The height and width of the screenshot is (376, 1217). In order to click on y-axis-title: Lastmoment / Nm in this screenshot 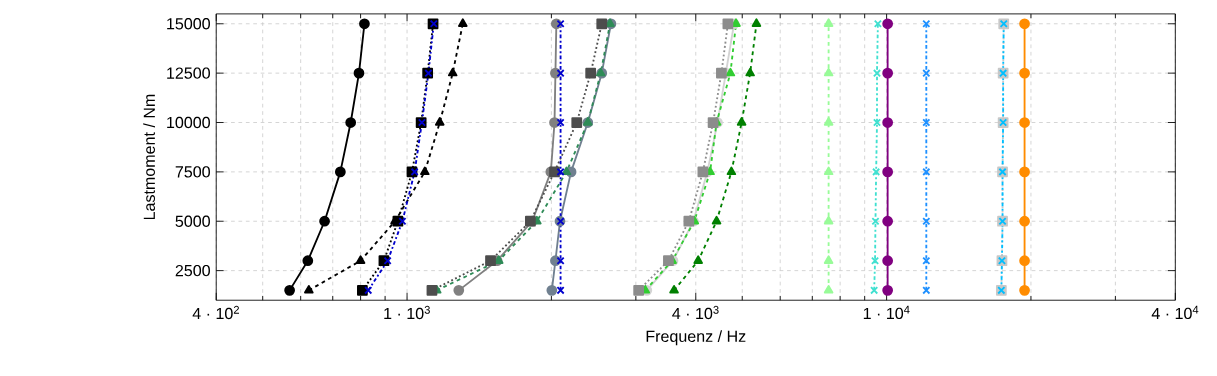, I will do `click(149, 157)`.